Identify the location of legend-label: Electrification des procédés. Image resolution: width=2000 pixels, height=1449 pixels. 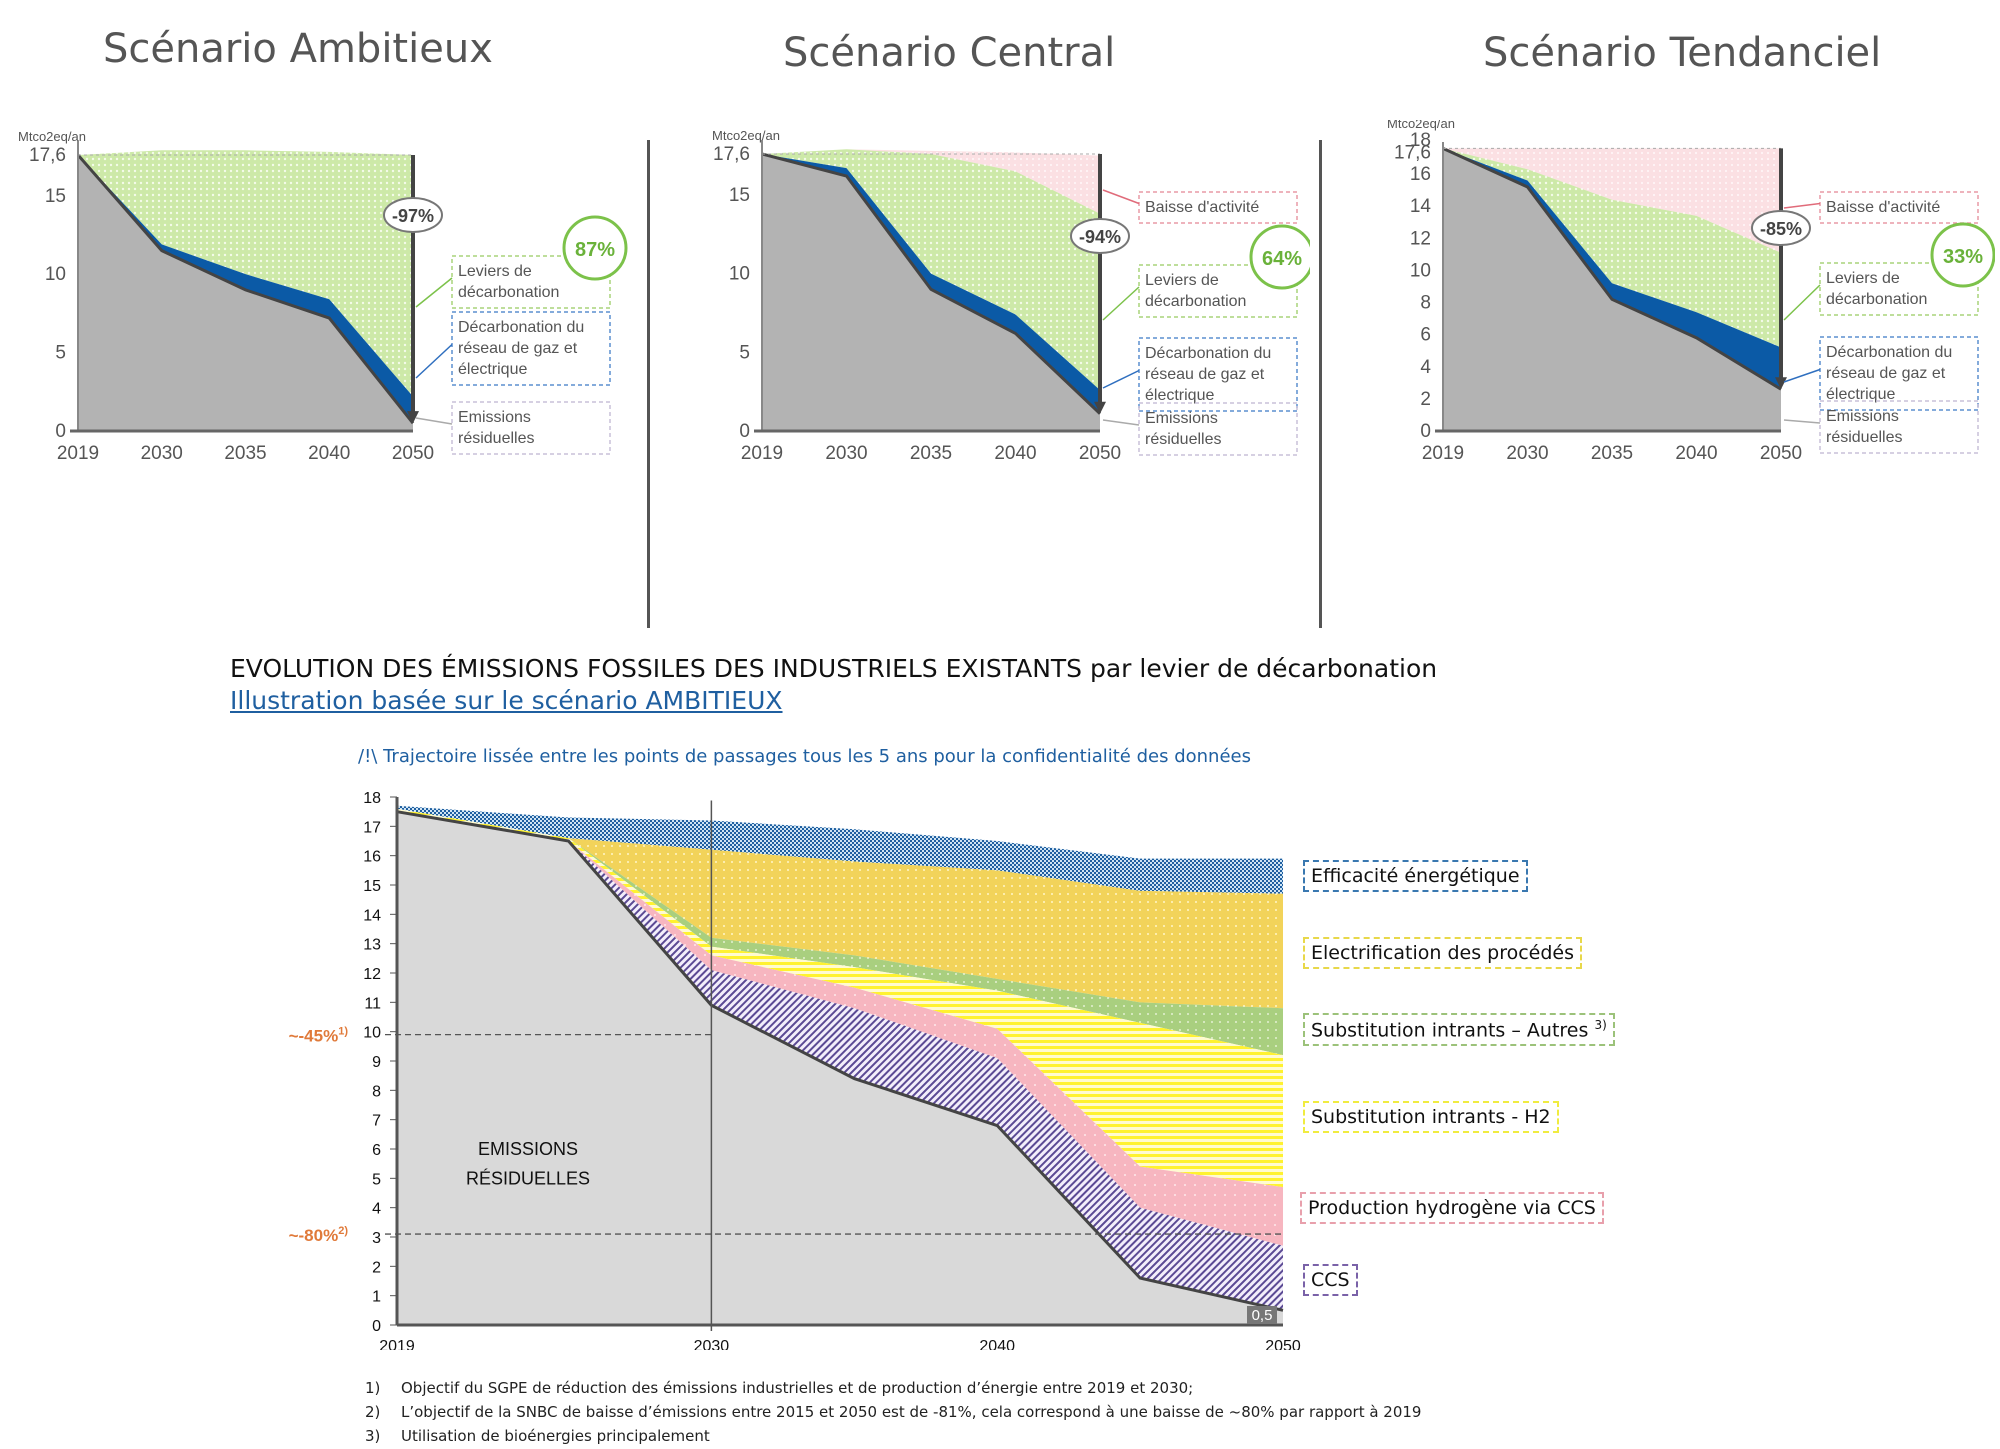
(1443, 953).